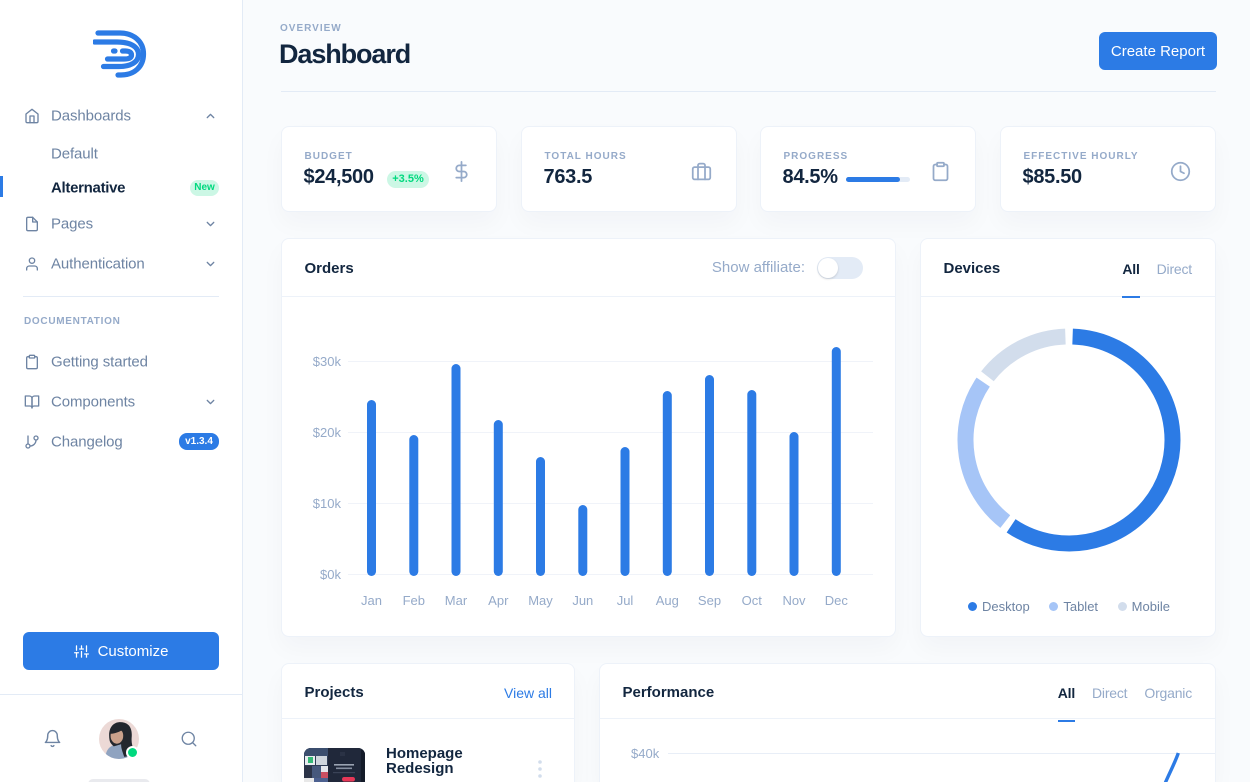 The width and height of the screenshot is (1250, 782). What do you see at coordinates (837, 600) in the screenshot?
I see `svg-text: Dec` at bounding box center [837, 600].